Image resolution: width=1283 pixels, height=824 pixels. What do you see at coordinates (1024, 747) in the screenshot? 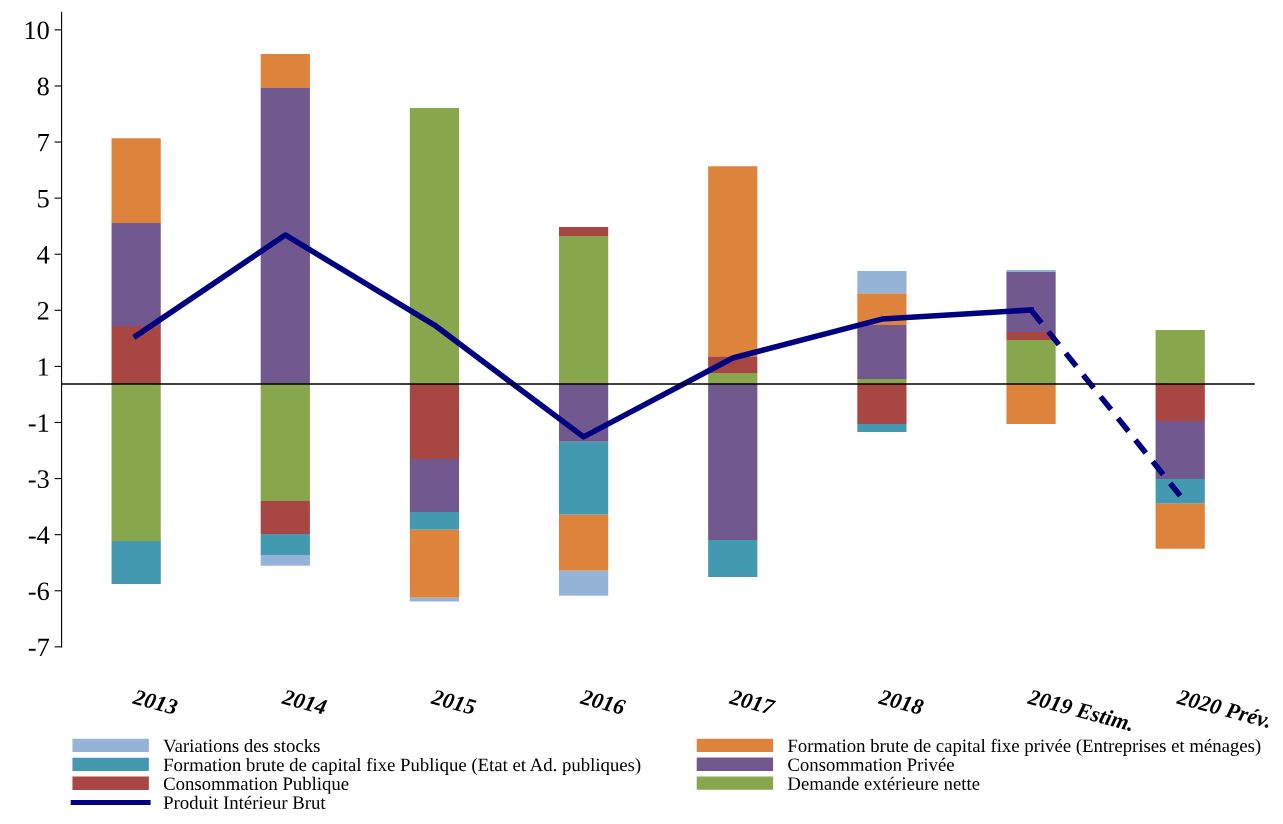
I see `legend-label: Formation brute de capital fixe privée (Entreprises et ménages)` at bounding box center [1024, 747].